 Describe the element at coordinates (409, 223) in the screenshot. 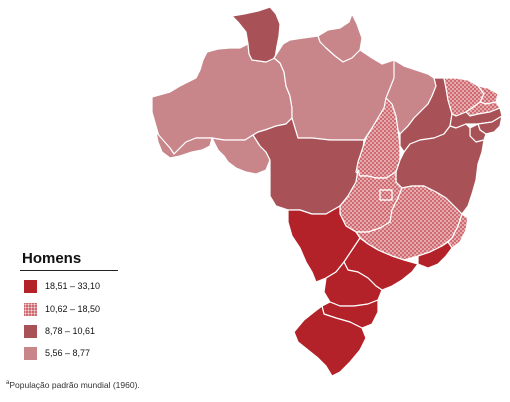

I see `state-mg` at that location.